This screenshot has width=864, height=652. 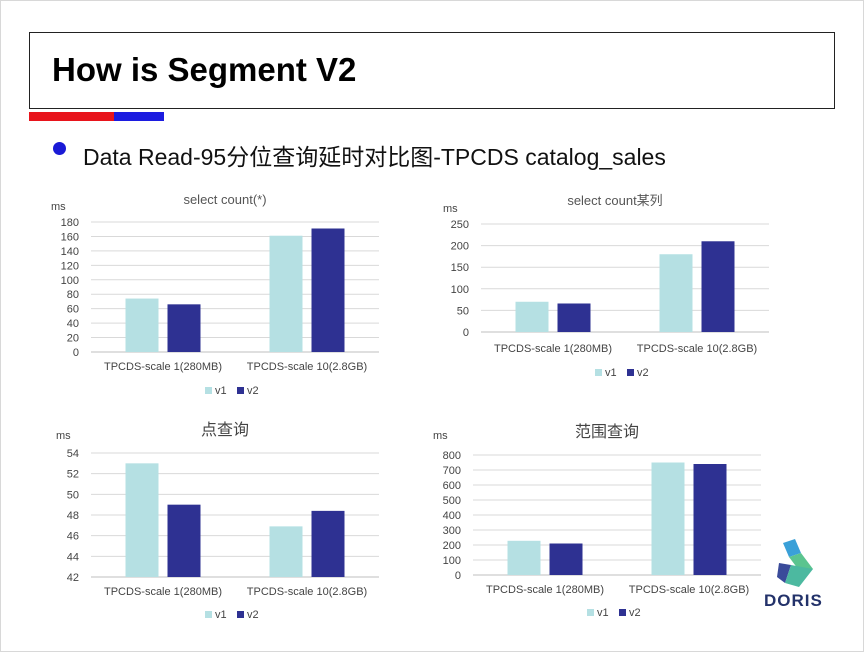 I want to click on chart-title: 范围查询, so click(x=607, y=432).